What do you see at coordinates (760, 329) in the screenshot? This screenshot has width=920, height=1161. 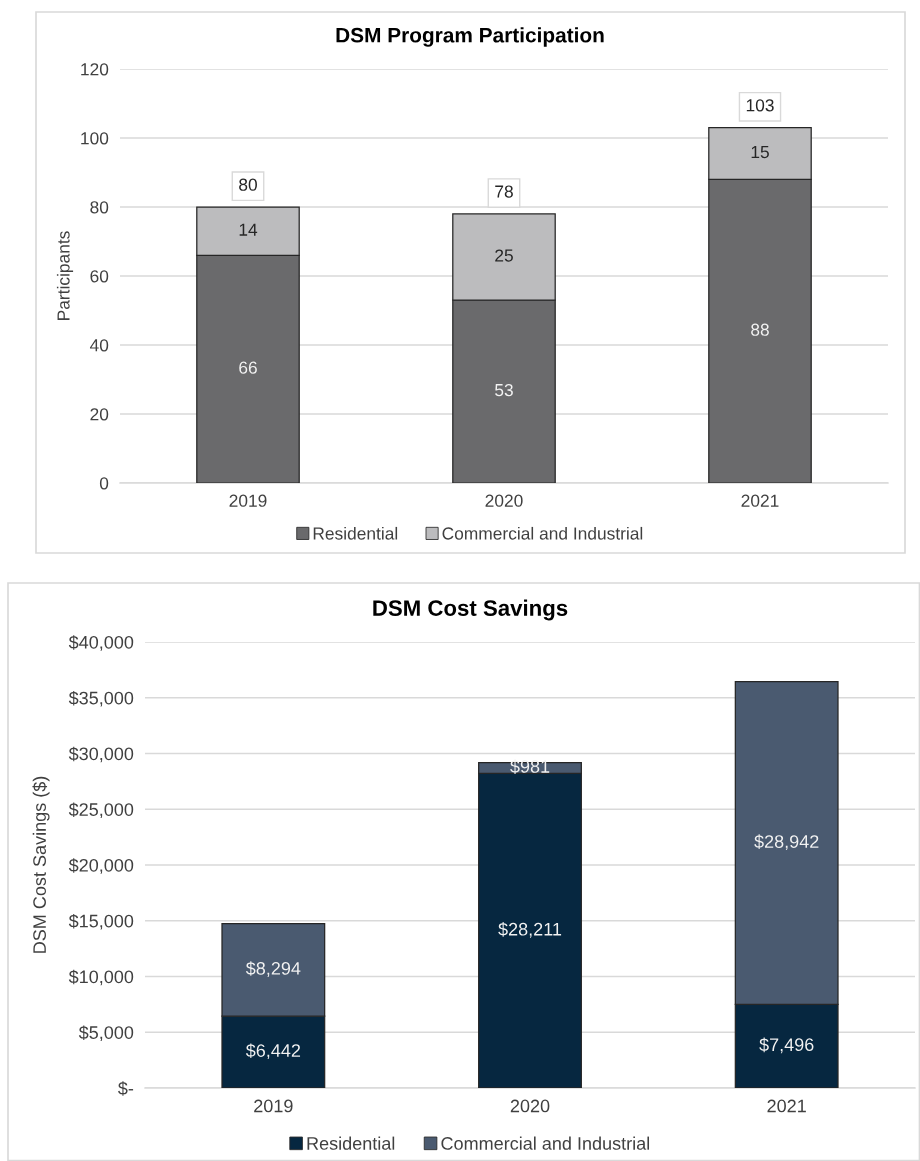 I see `data-label: 88` at bounding box center [760, 329].